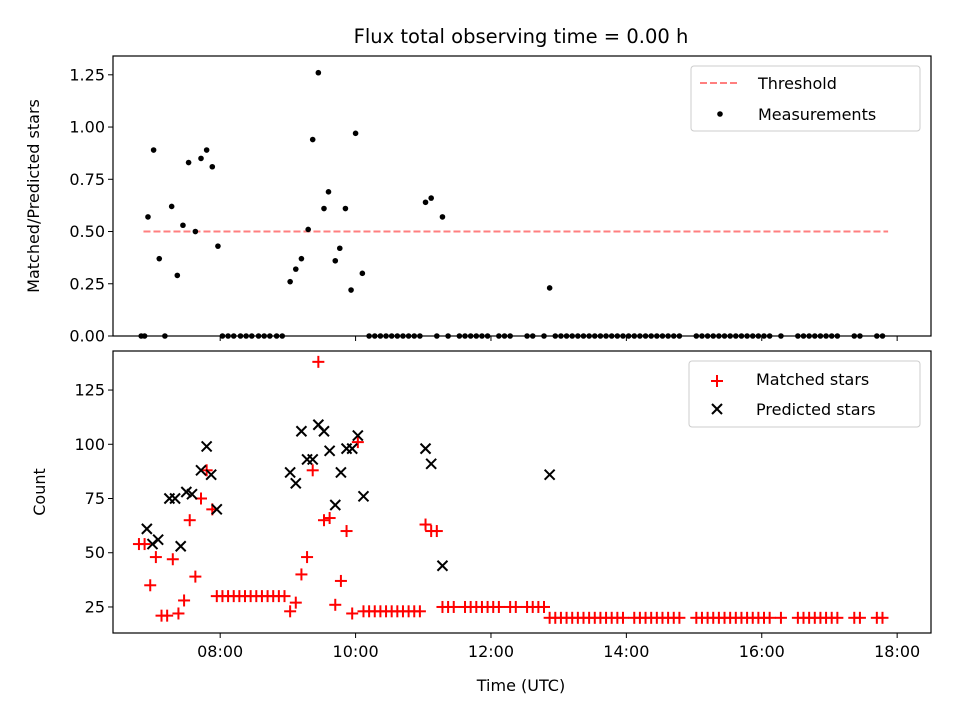 This screenshot has width=960, height=720. What do you see at coordinates (720, 114) in the screenshot?
I see `legend-measurements-swatch` at bounding box center [720, 114].